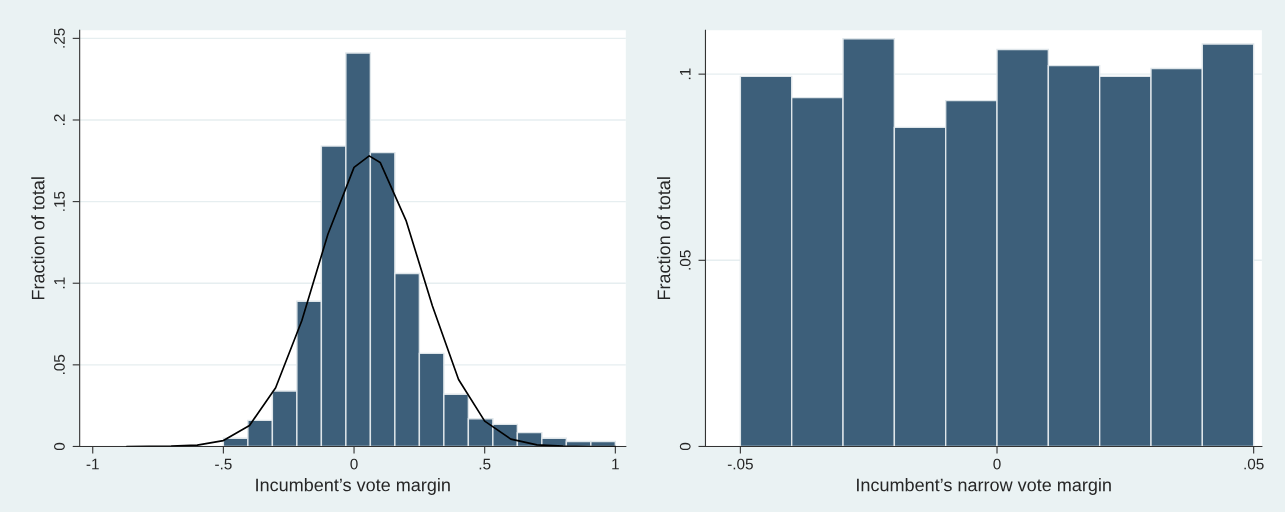 Image resolution: width=1285 pixels, height=512 pixels. What do you see at coordinates (740, 464) in the screenshot?
I see `x-tick-label: -.05` at bounding box center [740, 464].